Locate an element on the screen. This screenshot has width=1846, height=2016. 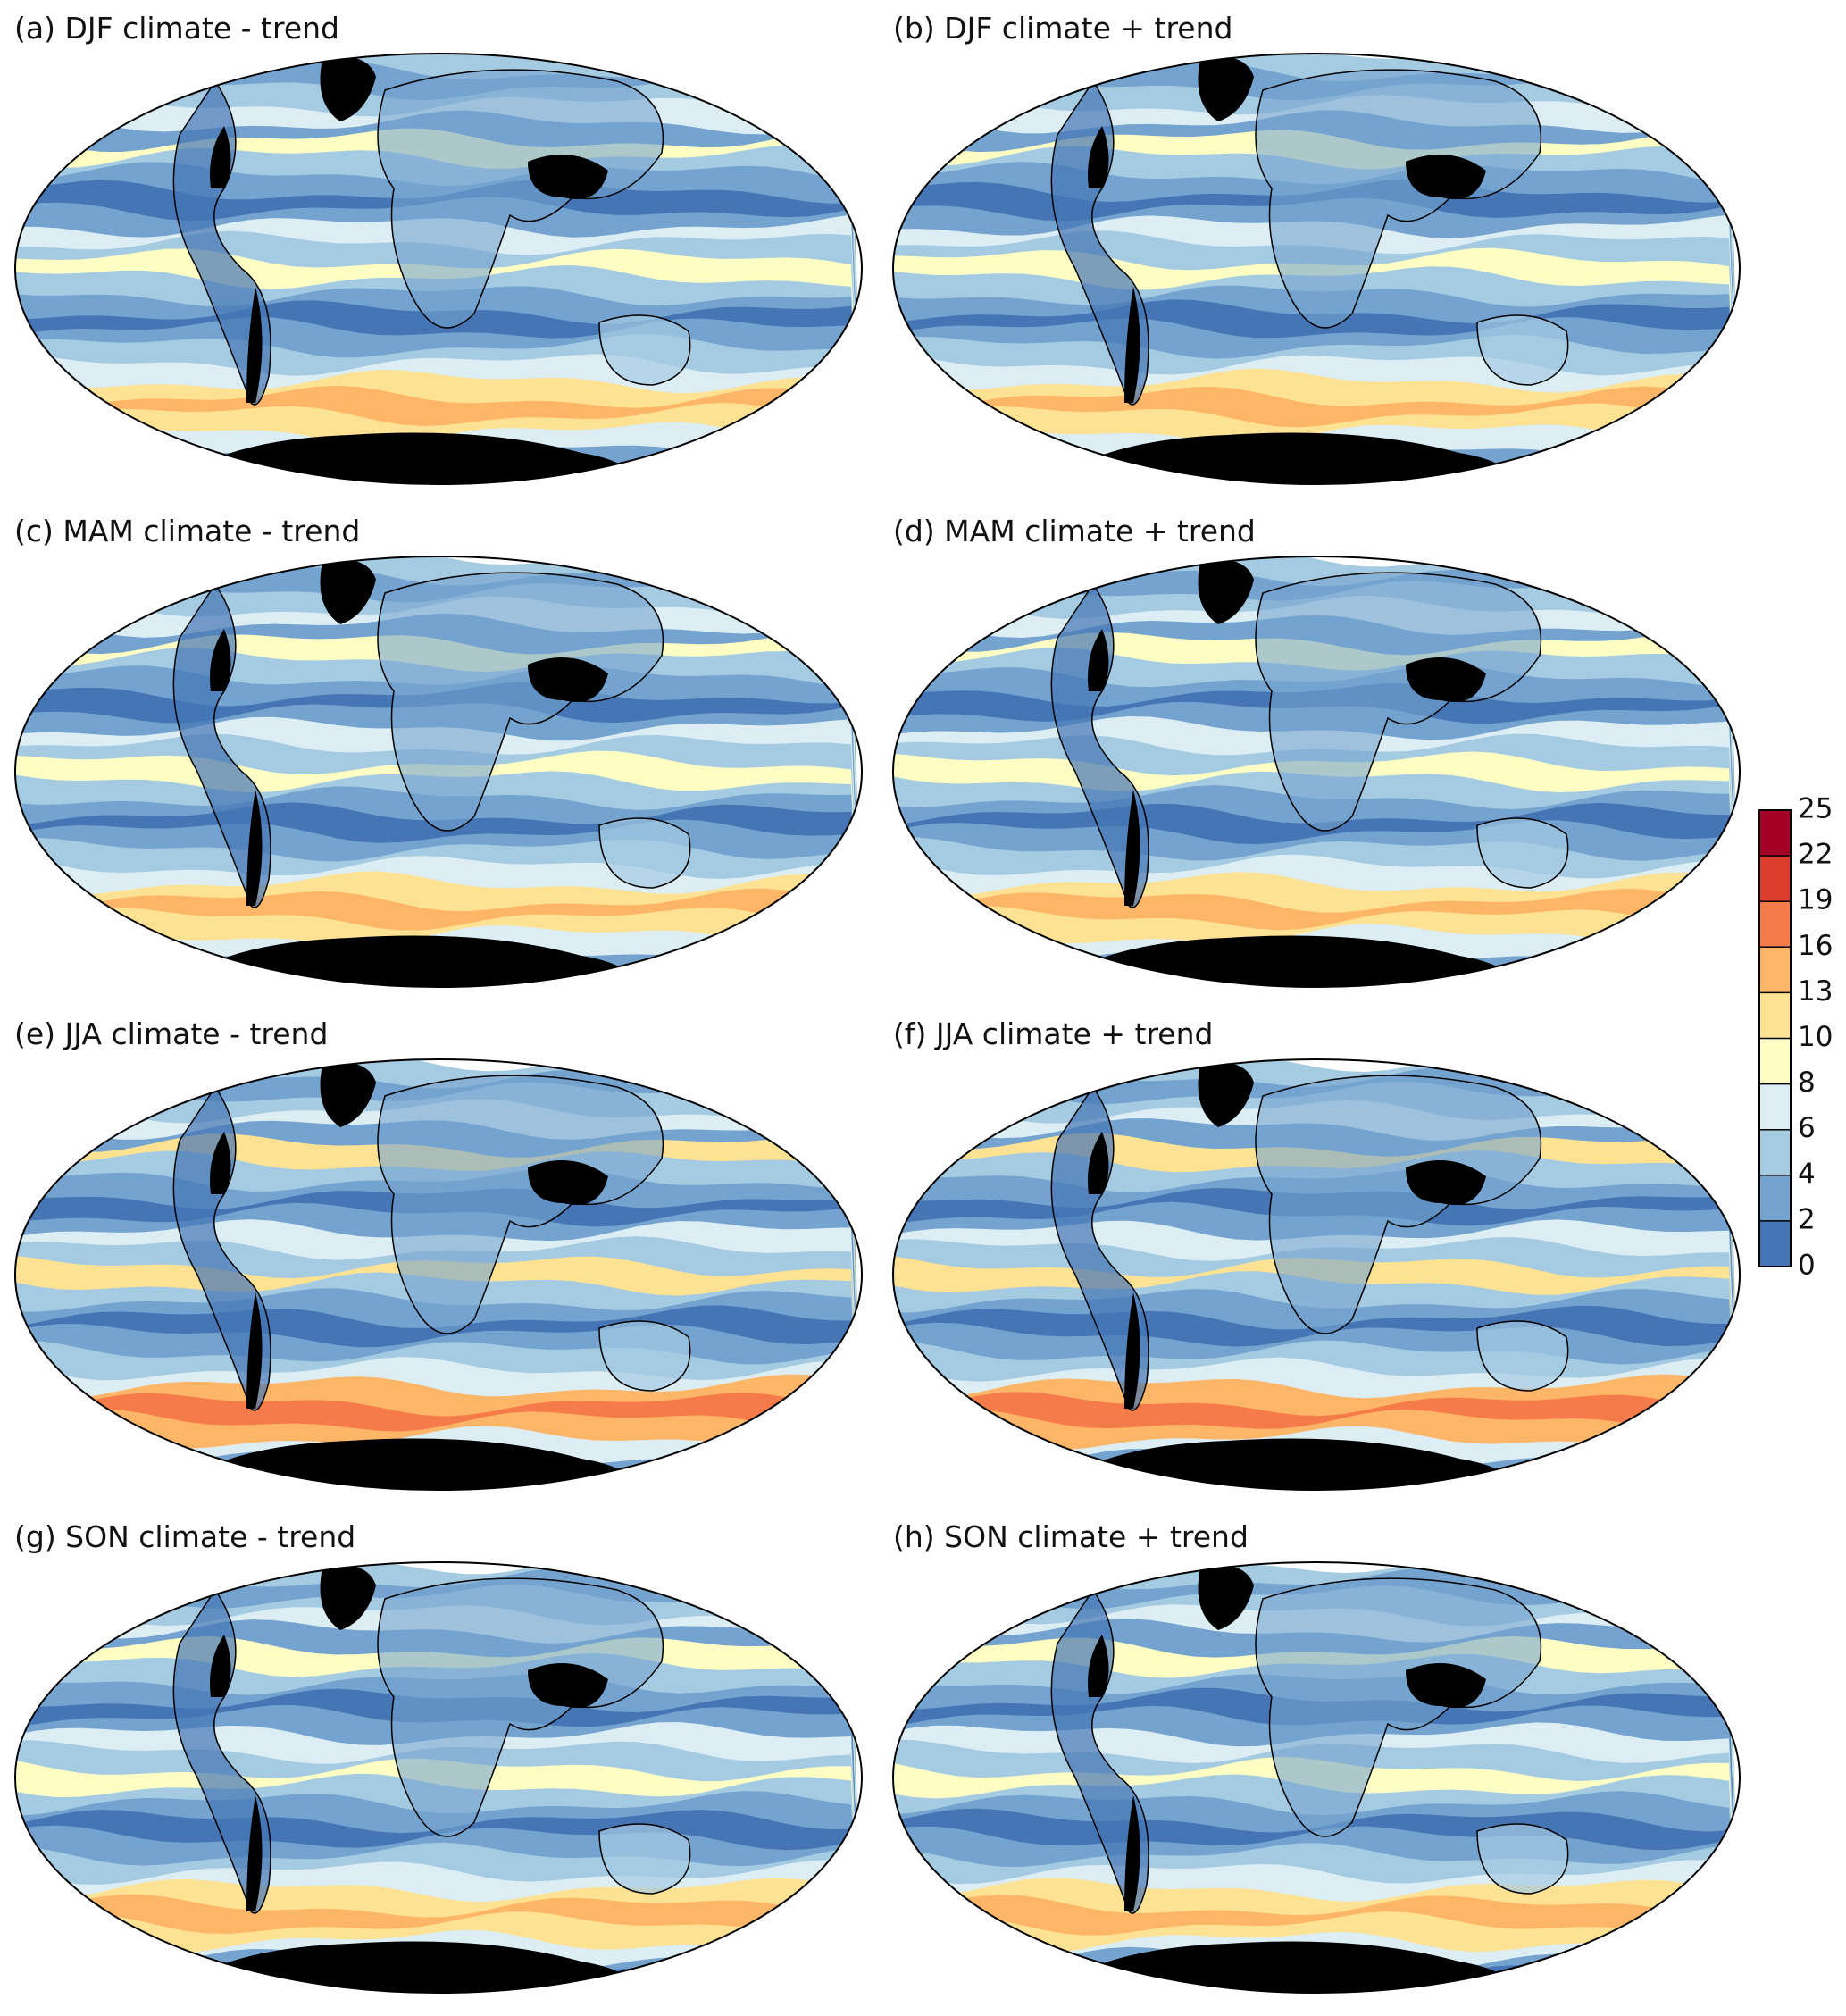
colorbar-label: 4 is located at coordinates (1807, 1174).